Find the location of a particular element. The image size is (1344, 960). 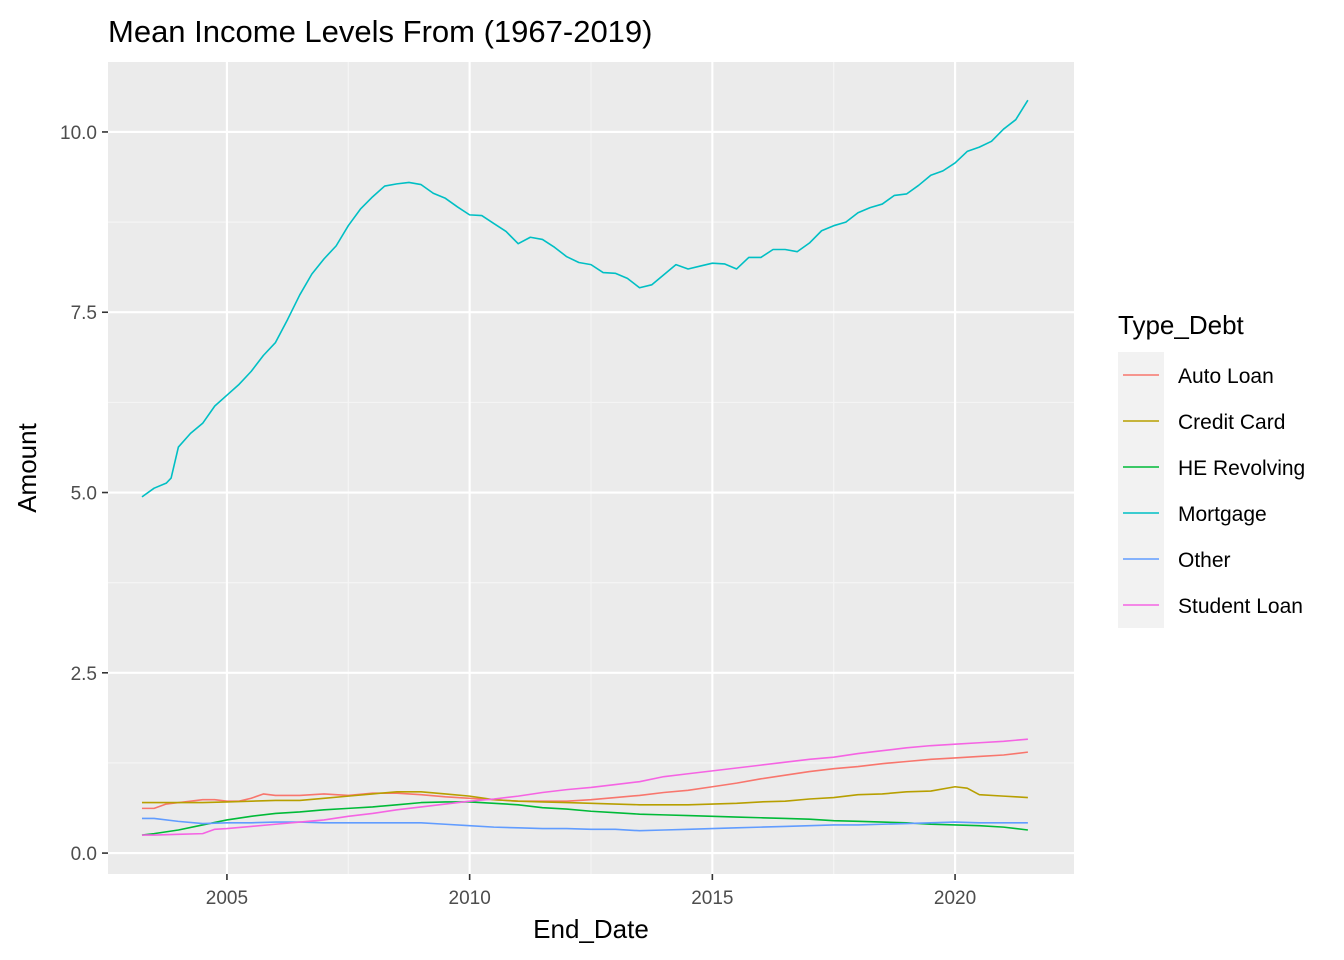

series-line-he-revolving is located at coordinates (584, 818).